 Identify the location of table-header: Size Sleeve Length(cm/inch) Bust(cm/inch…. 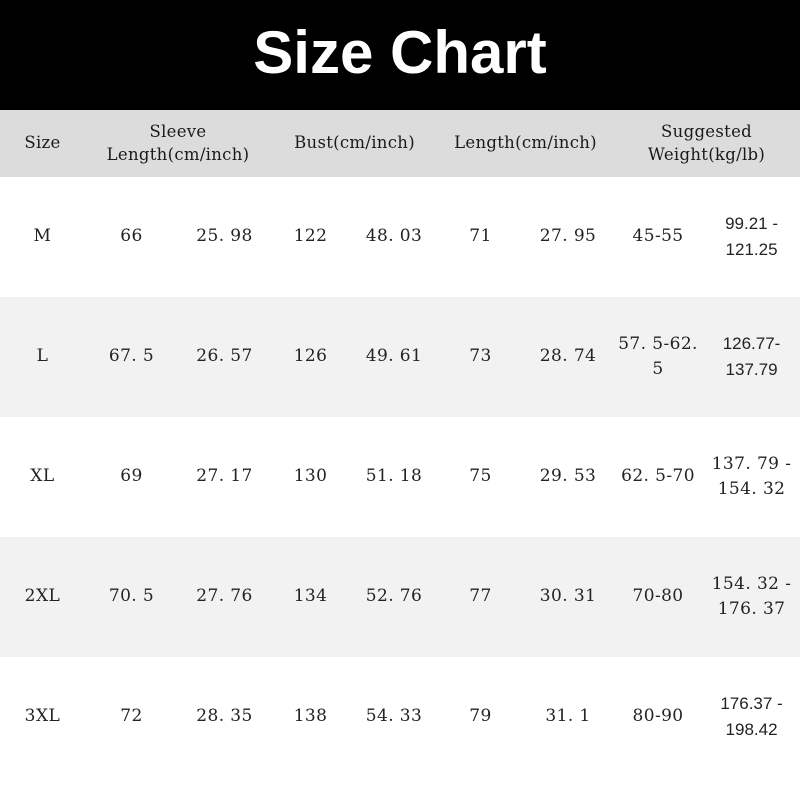
(400, 143).